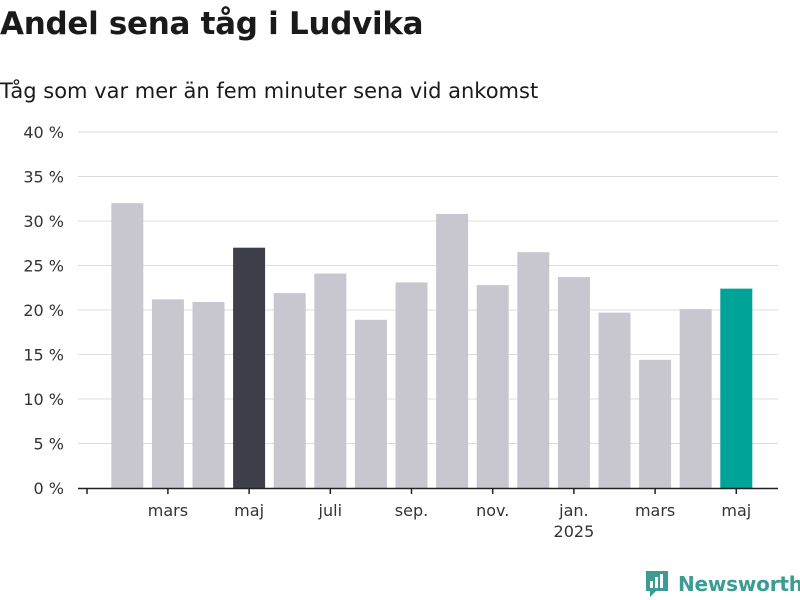  I want to click on x-tick-label: jan., so click(573, 510).